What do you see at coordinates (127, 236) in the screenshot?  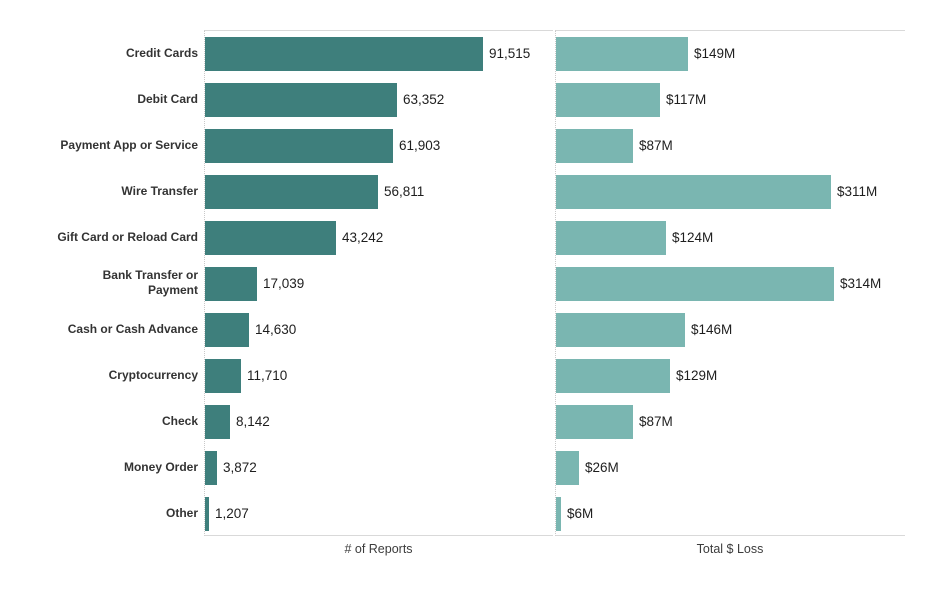 I see `category-label: Gift Card or Reload Card` at bounding box center [127, 236].